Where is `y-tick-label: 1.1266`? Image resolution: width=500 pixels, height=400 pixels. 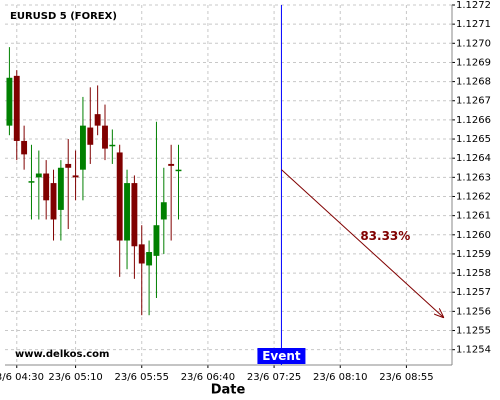
y-tick-label: 1.1266 is located at coordinates (473, 120).